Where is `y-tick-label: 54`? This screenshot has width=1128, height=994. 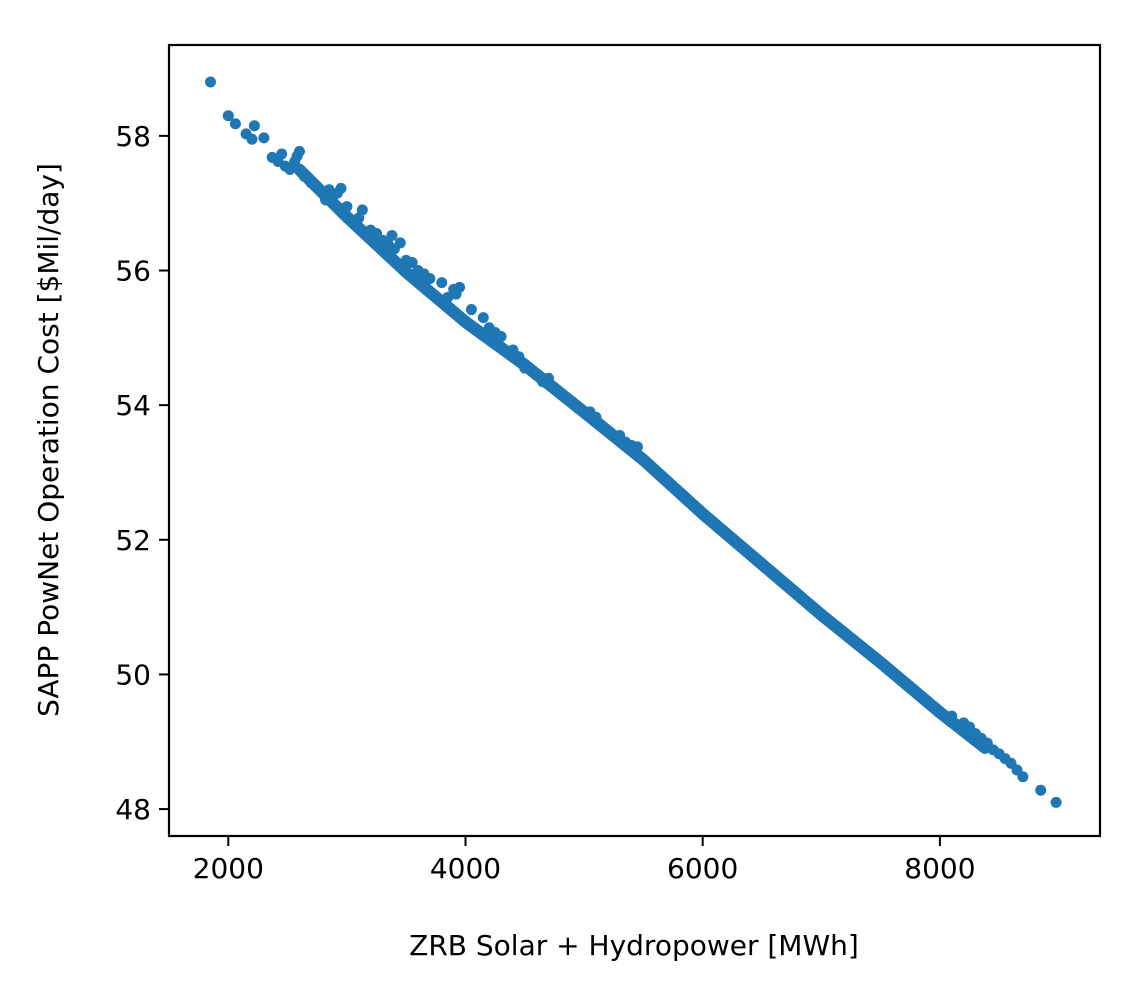
y-tick-label: 54 is located at coordinates (133, 405).